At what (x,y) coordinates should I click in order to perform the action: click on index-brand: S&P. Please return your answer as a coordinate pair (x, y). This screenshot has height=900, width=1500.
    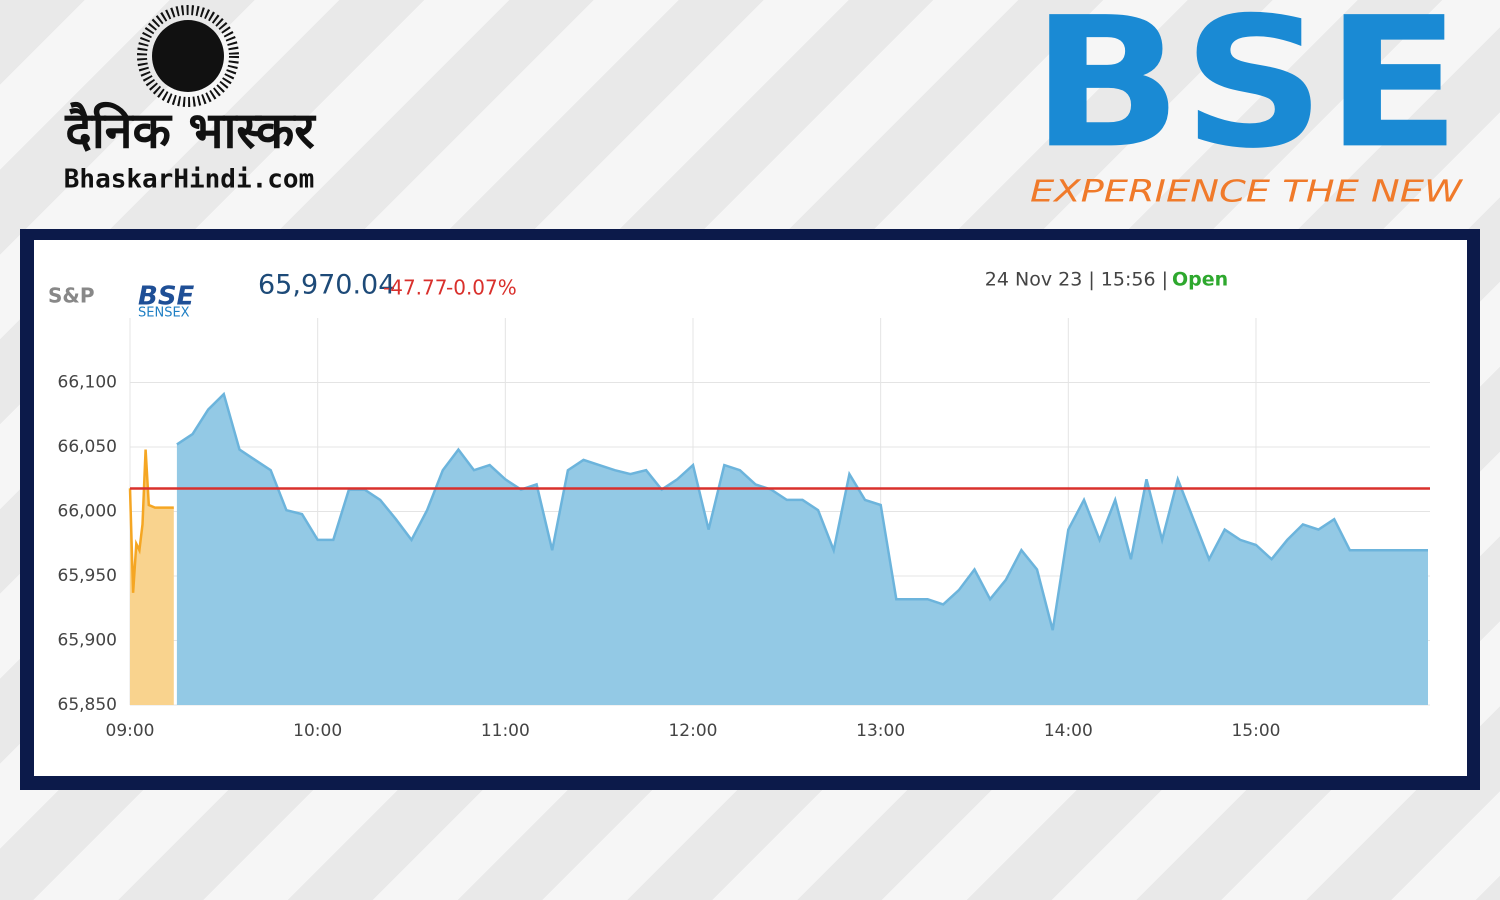
    Looking at the image, I should click on (71, 296).